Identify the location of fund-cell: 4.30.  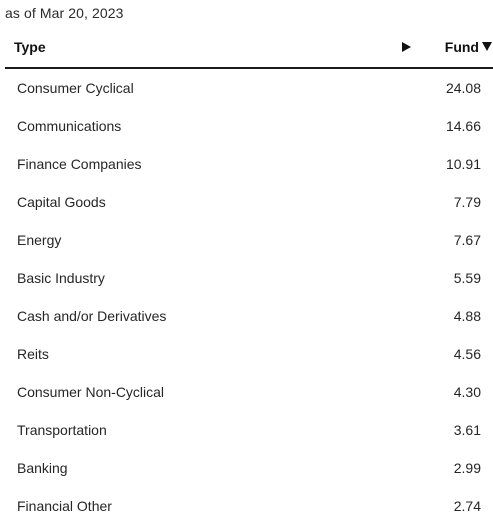
(467, 392).